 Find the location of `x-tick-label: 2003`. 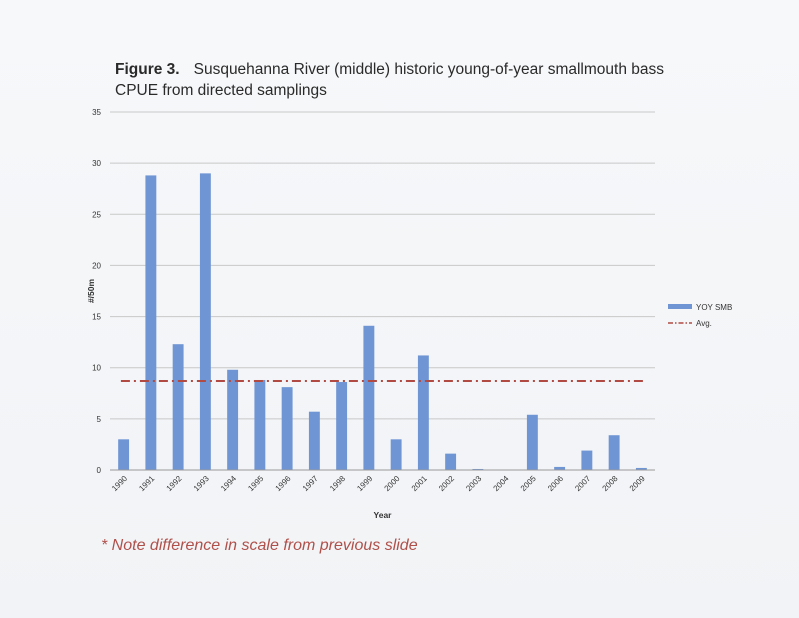

x-tick-label: 2003 is located at coordinates (473, 483).